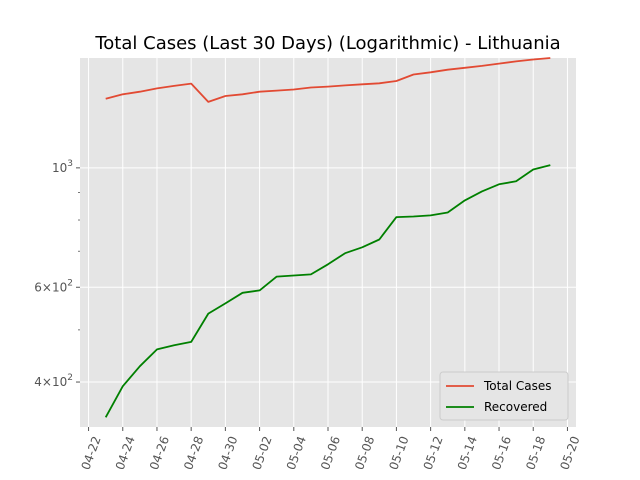 This screenshot has height=480, width=640. What do you see at coordinates (62, 167) in the screenshot?
I see `y-tick-label: 103` at bounding box center [62, 167].